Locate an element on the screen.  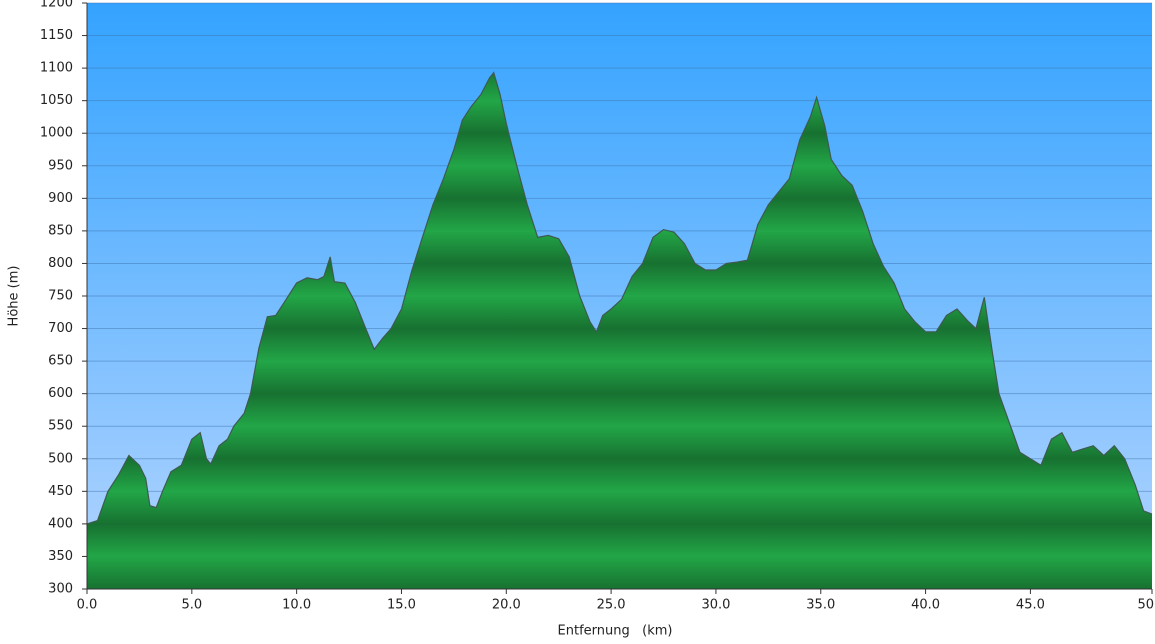
x-tick-label: 25.0 is located at coordinates (611, 605).